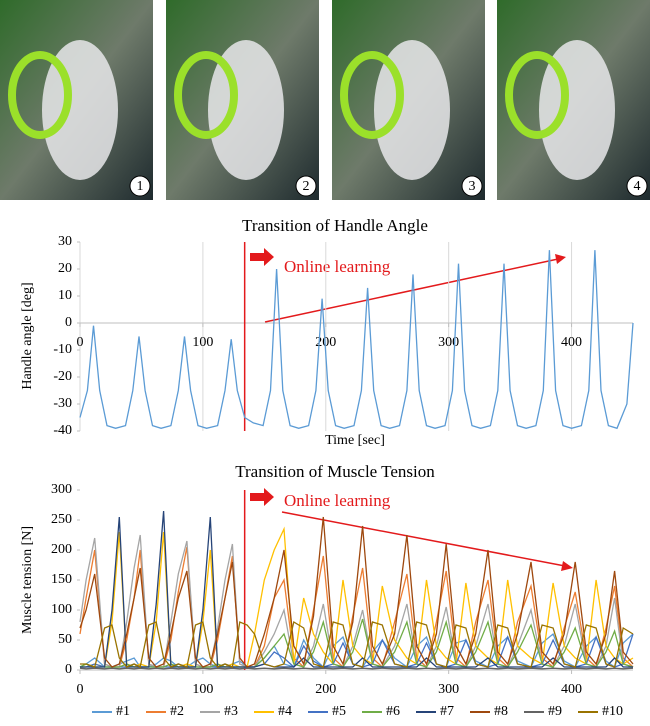  What do you see at coordinates (177, 711) in the screenshot?
I see `legend-label: #2` at bounding box center [177, 711].